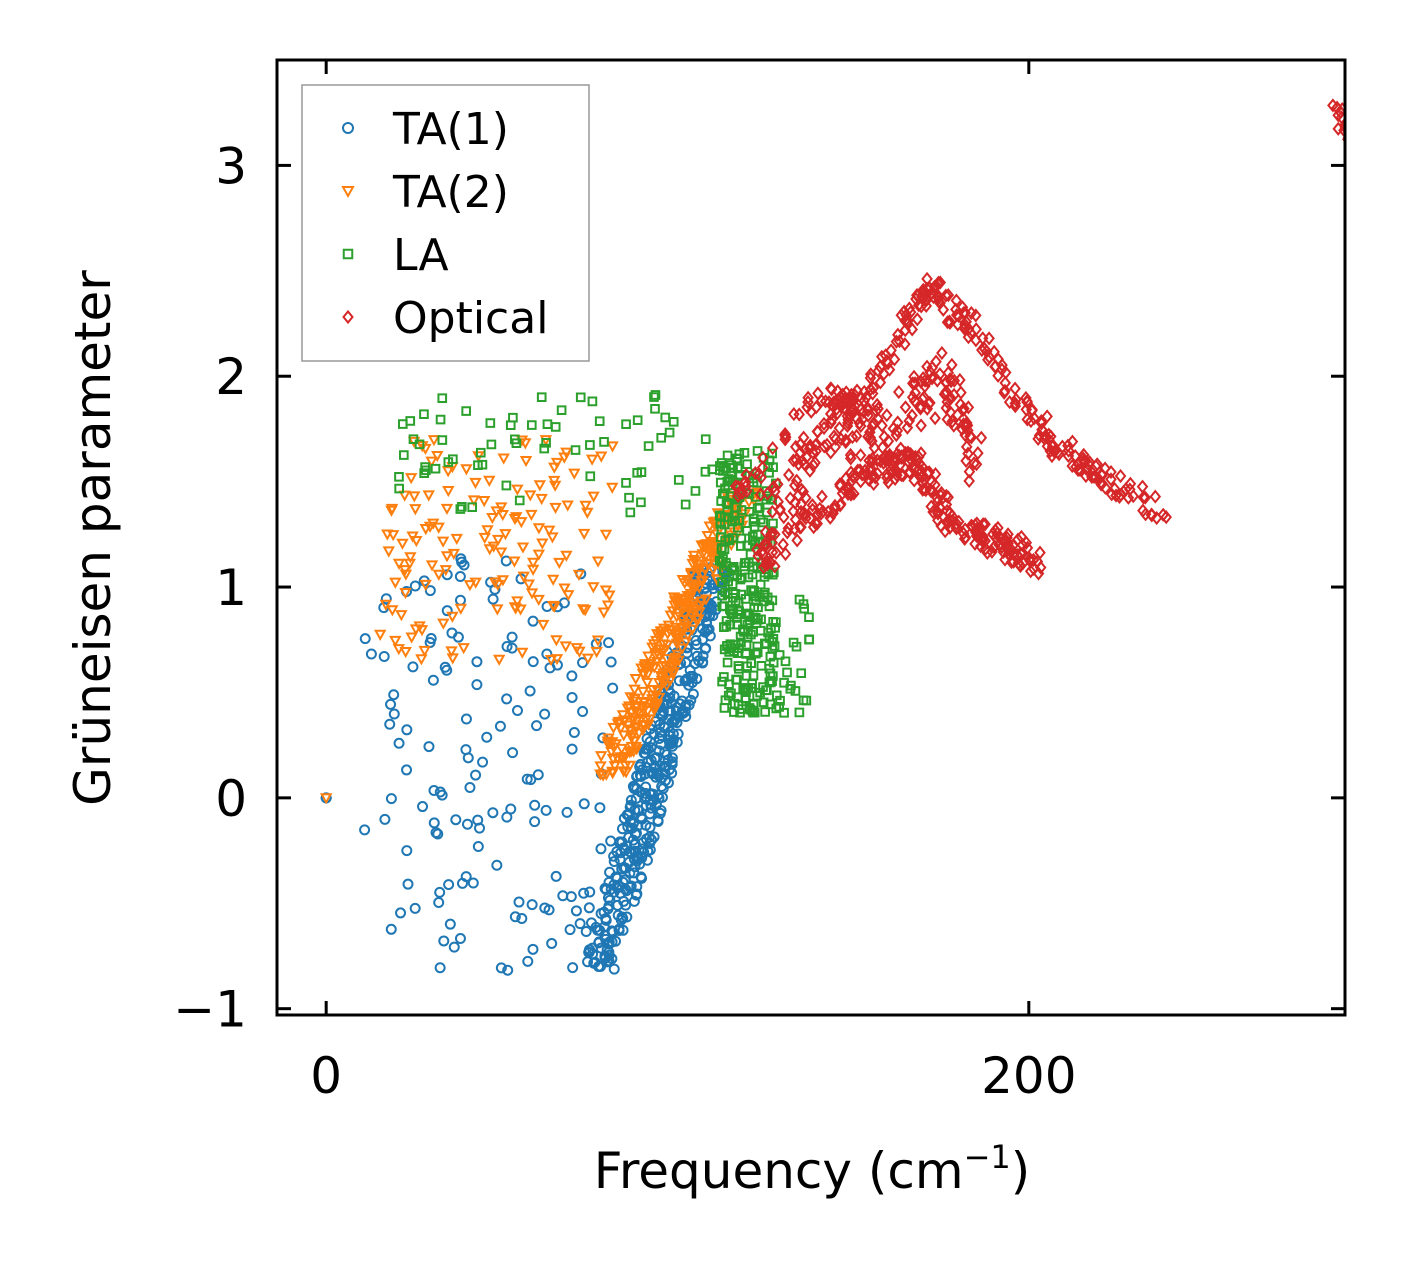 Image resolution: width=1406 pixels, height=1264 pixels. Describe the element at coordinates (450, 192) in the screenshot. I see `legend-label: TA(2)` at that location.